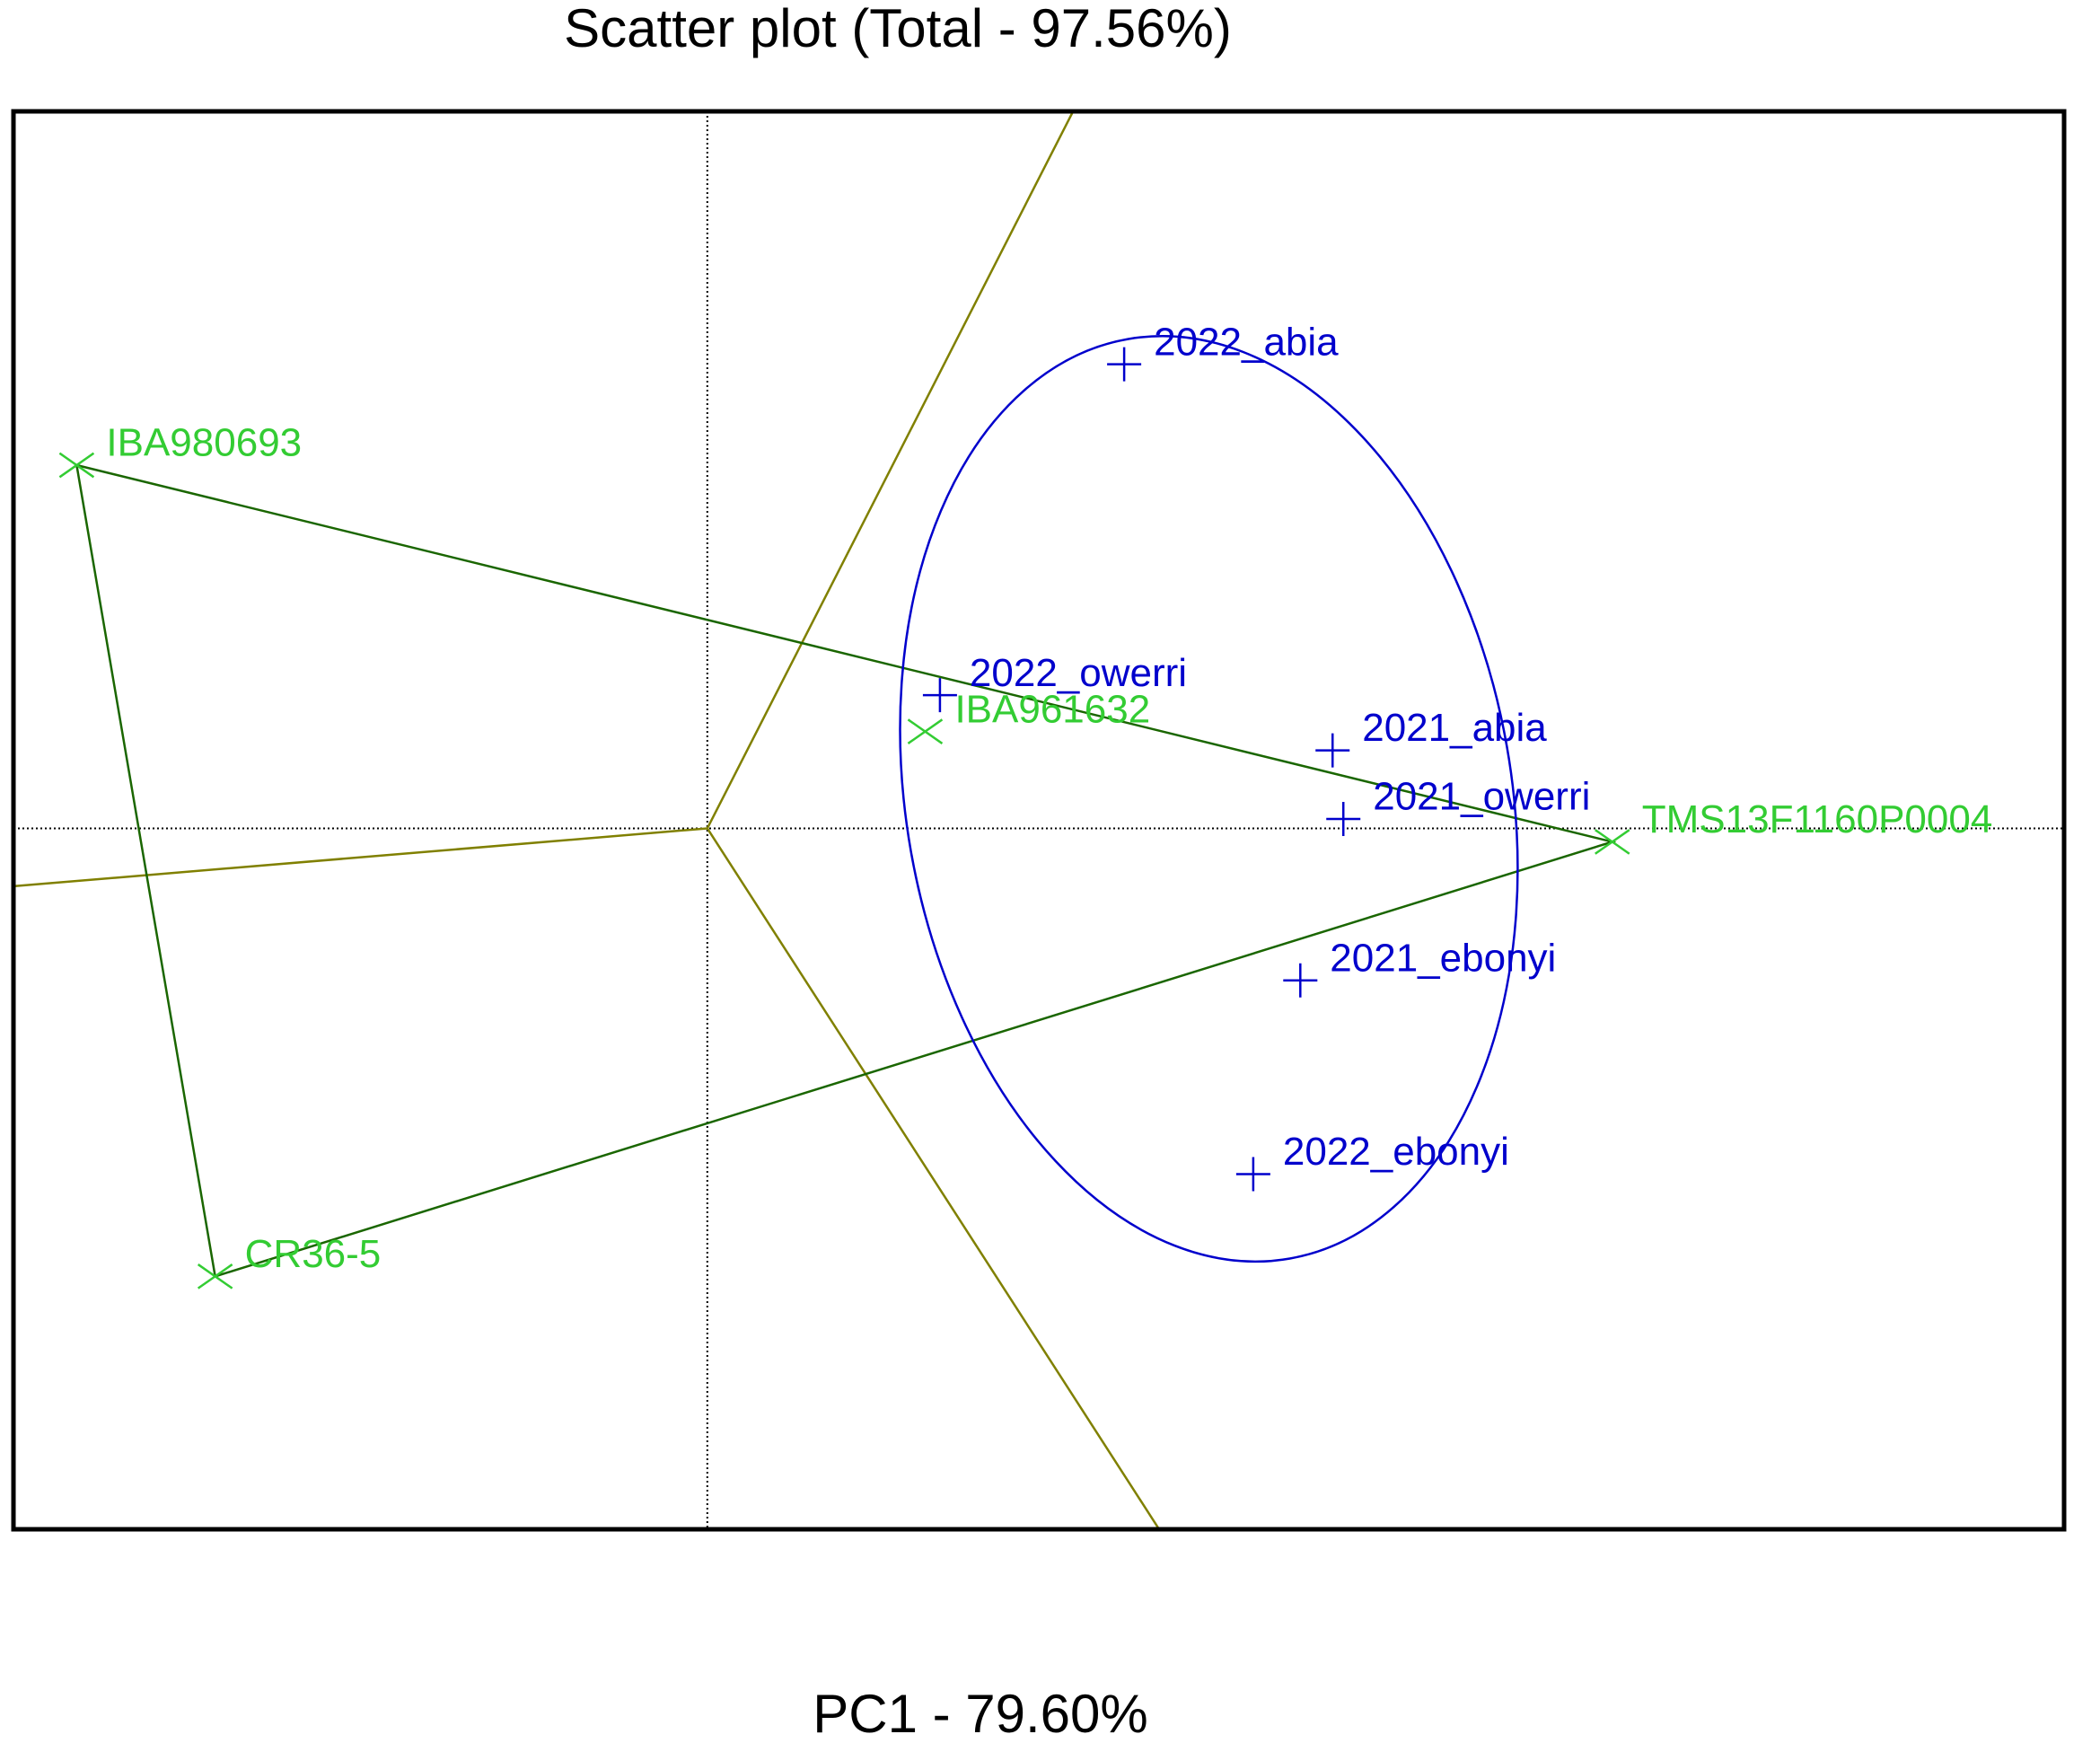  I want to click on point-label: 2021_owerri, so click(1481, 797).